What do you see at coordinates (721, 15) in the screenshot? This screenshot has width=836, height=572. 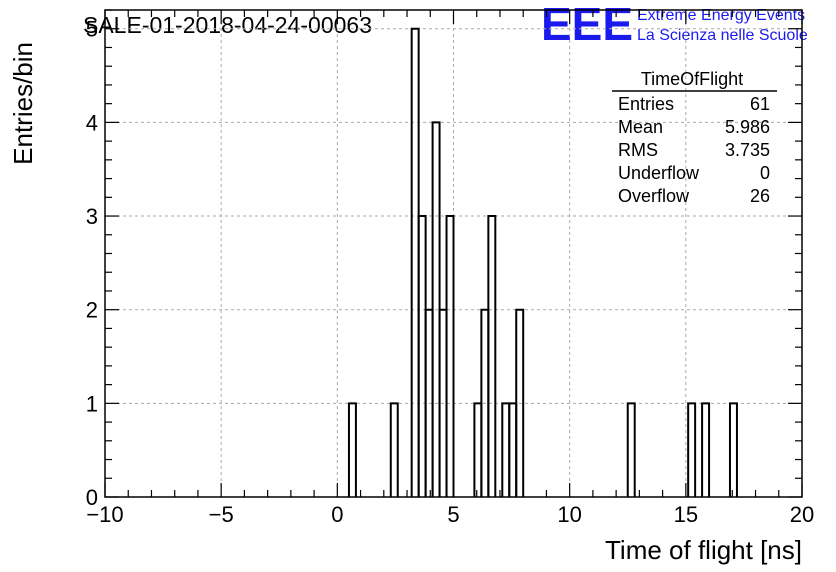 I see `logo-line-1: Extreme Energy Events` at bounding box center [721, 15].